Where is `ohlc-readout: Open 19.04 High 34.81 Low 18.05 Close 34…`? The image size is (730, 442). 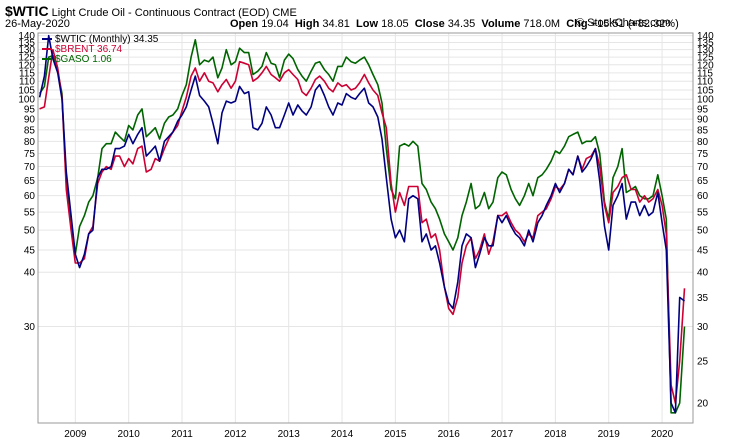 ohlc-readout: Open 19.04 High 34.81 Low 18.05 Close 34… is located at coordinates (454, 24).